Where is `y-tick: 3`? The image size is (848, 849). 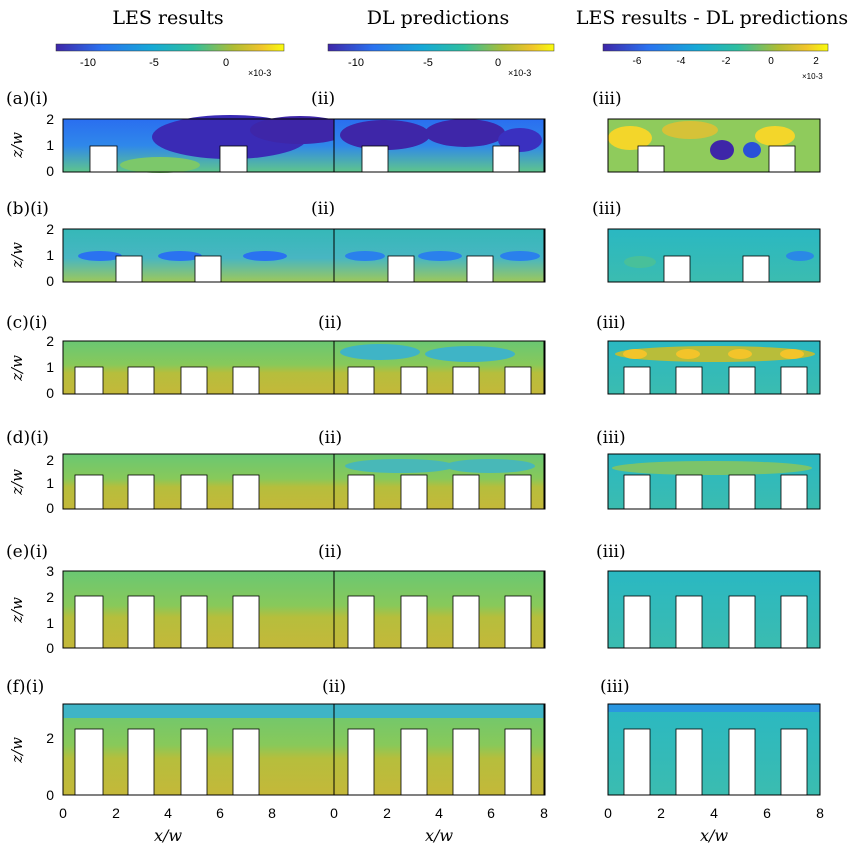 y-tick: 3 is located at coordinates (50, 571).